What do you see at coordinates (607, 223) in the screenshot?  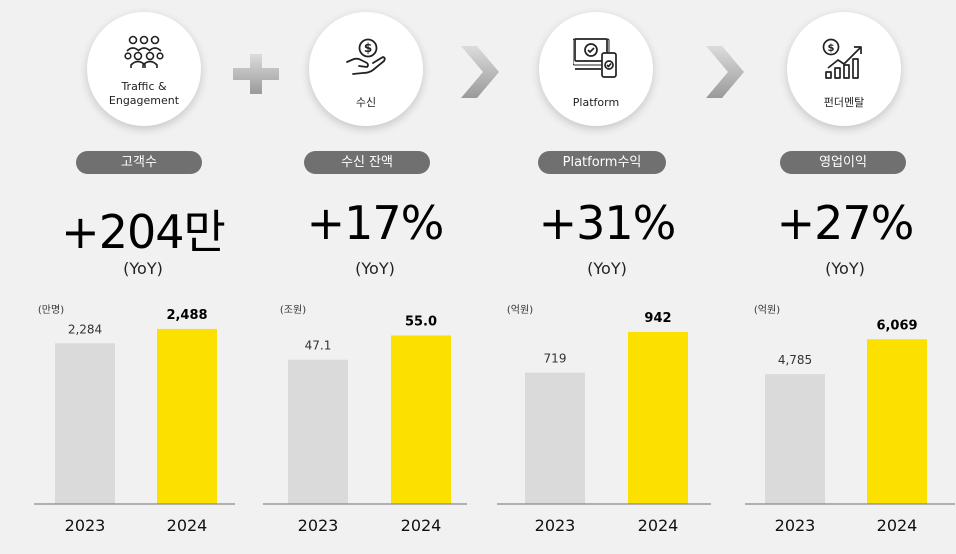 I see `metric-growth: +31%` at bounding box center [607, 223].